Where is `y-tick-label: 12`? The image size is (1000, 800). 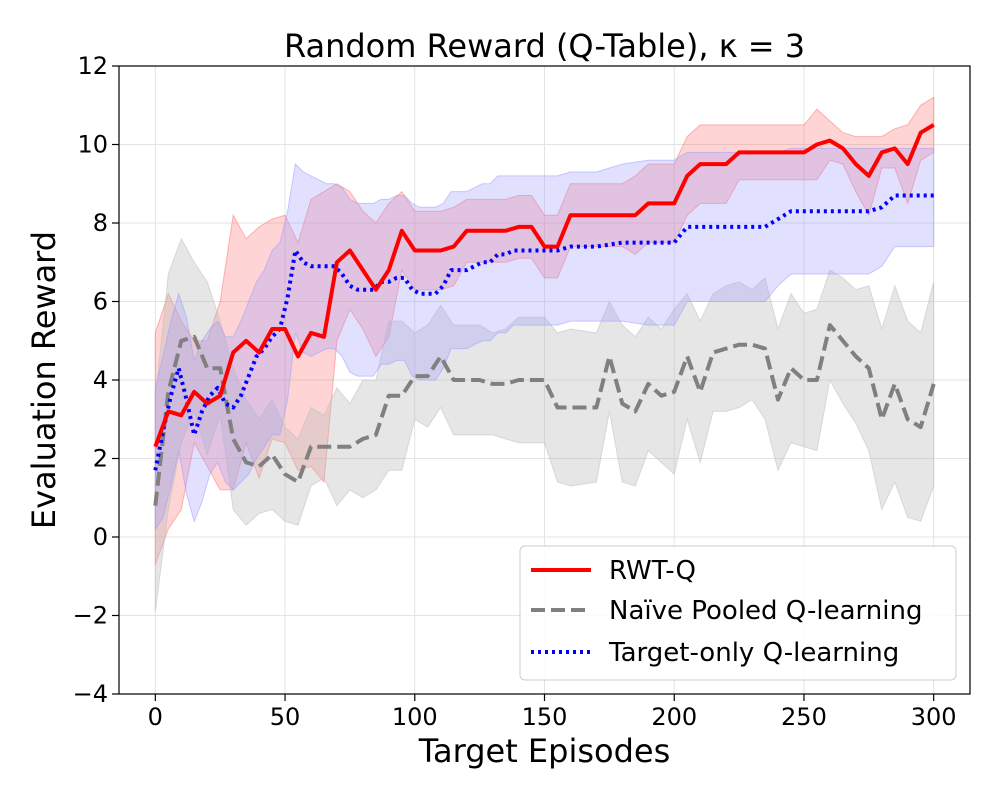 y-tick-label: 12 is located at coordinates (92, 66).